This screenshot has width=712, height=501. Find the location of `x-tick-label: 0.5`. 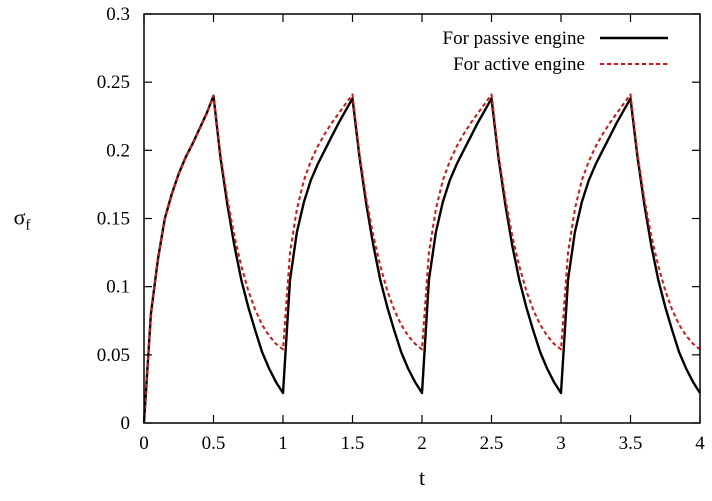

x-tick-label: 0.5 is located at coordinates (214, 443).